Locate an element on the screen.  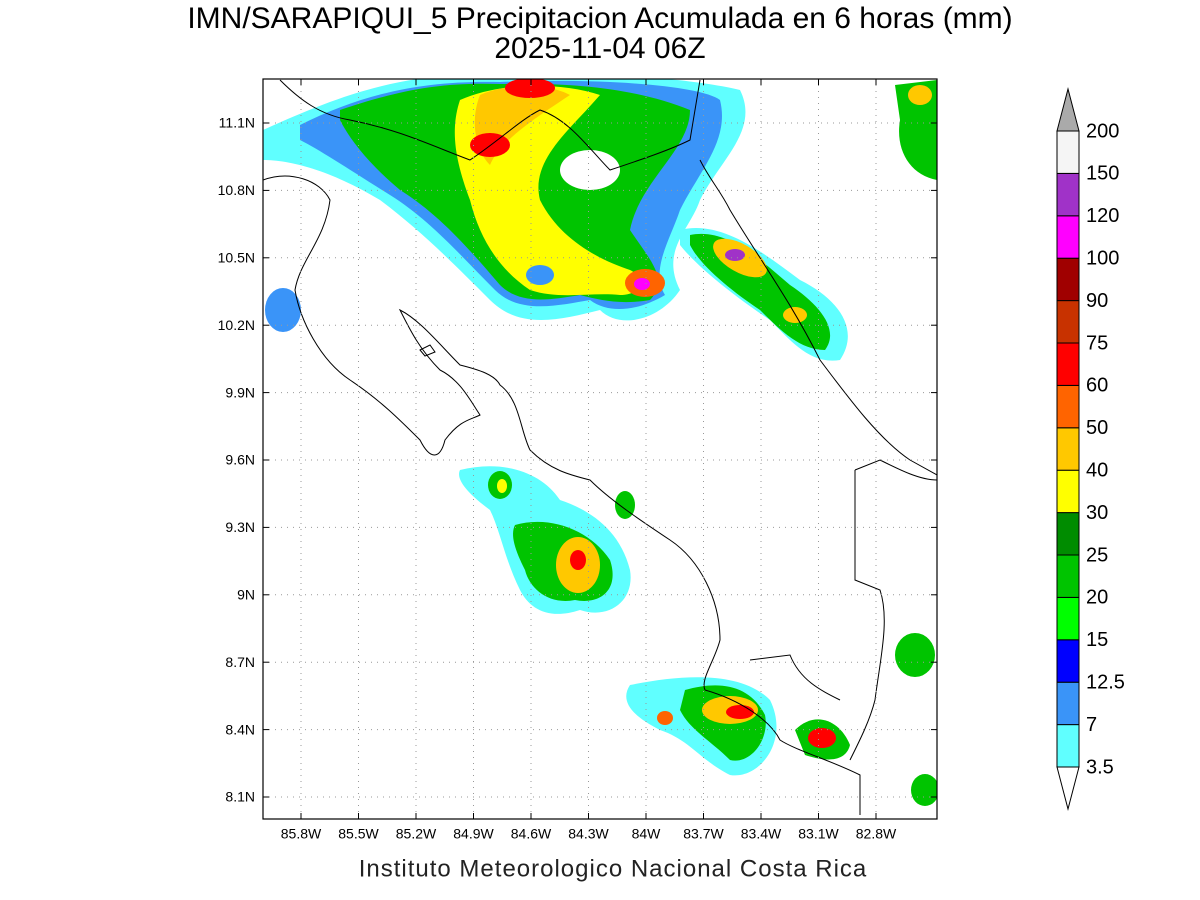
lon-tick-label: 83.1W is located at coordinates (818, 834).